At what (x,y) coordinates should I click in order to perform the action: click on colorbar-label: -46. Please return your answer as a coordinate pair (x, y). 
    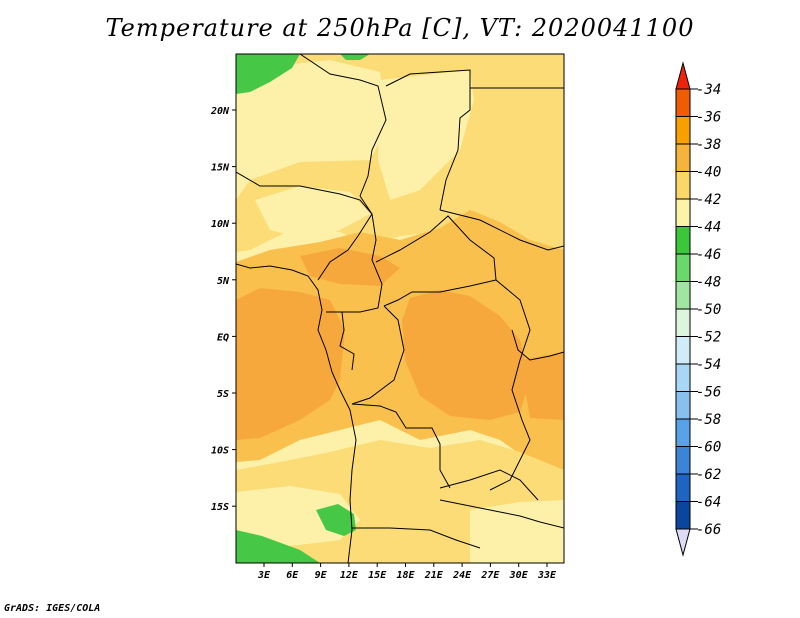
    Looking at the image, I should click on (708, 255).